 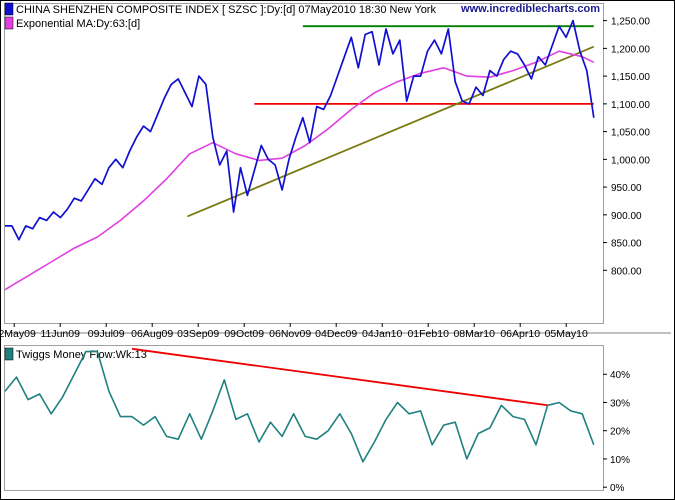 I want to click on legend-swatch-ema, so click(x=9, y=23).